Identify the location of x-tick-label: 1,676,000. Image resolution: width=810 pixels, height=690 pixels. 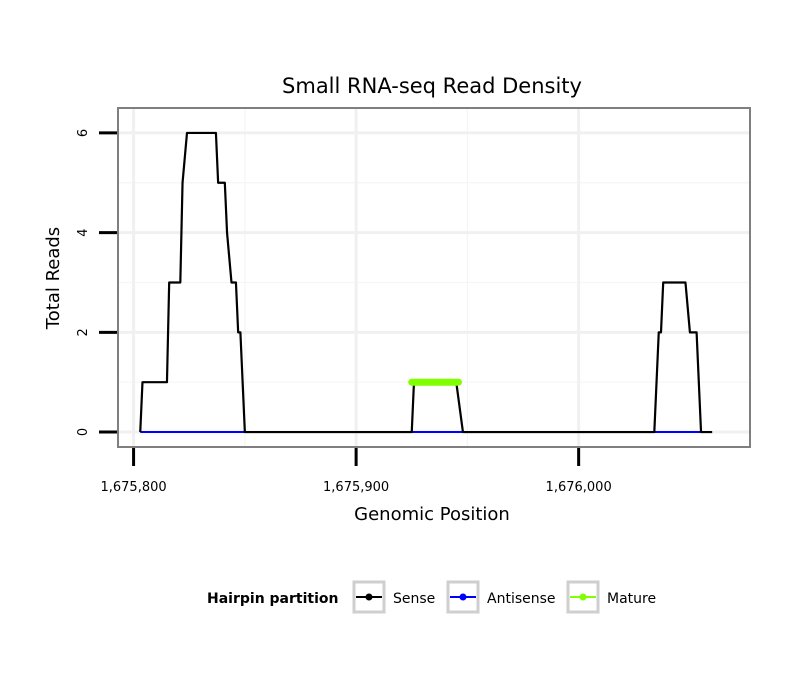
(579, 487).